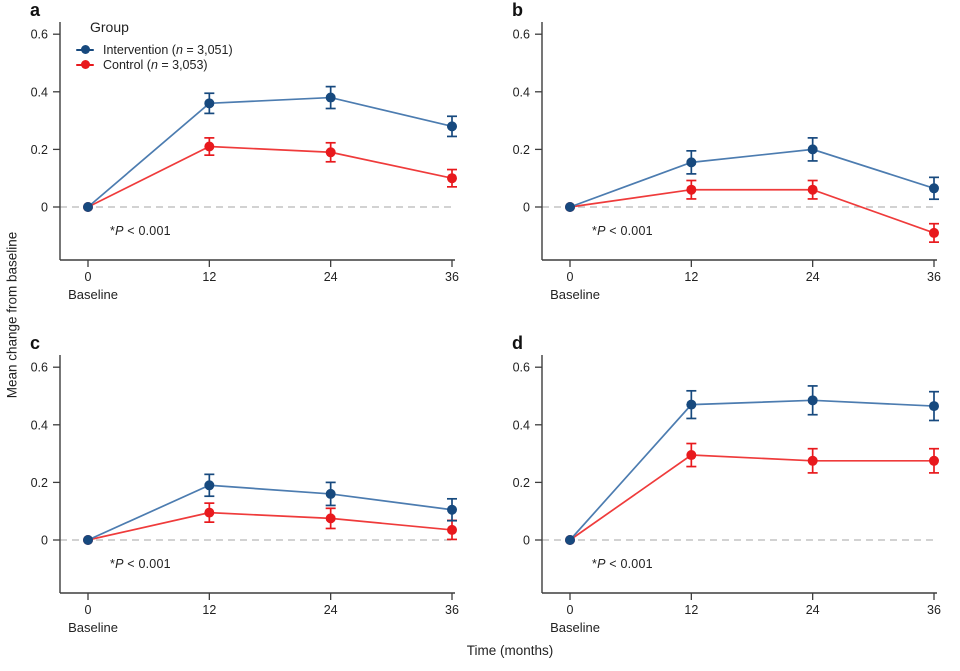 The height and width of the screenshot is (671, 960). Describe the element at coordinates (182, 64) in the screenshot. I see `legend-text: = 3,053)` at that location.